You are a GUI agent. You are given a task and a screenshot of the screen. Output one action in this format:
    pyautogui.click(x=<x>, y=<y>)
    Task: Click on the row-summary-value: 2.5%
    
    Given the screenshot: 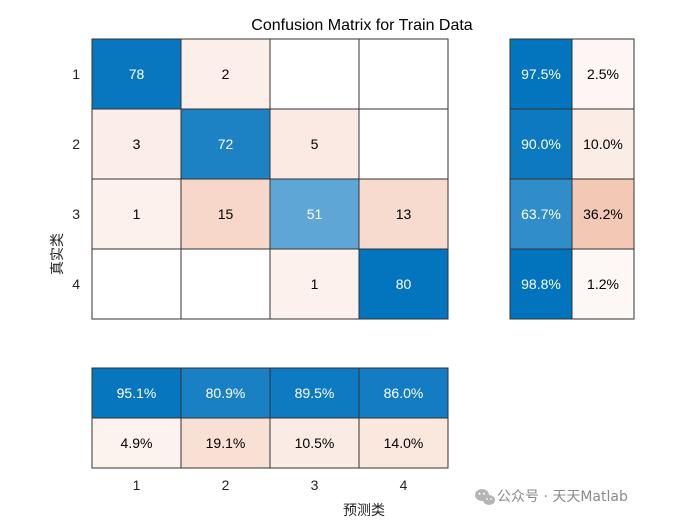 What is the action you would take?
    pyautogui.click(x=603, y=74)
    